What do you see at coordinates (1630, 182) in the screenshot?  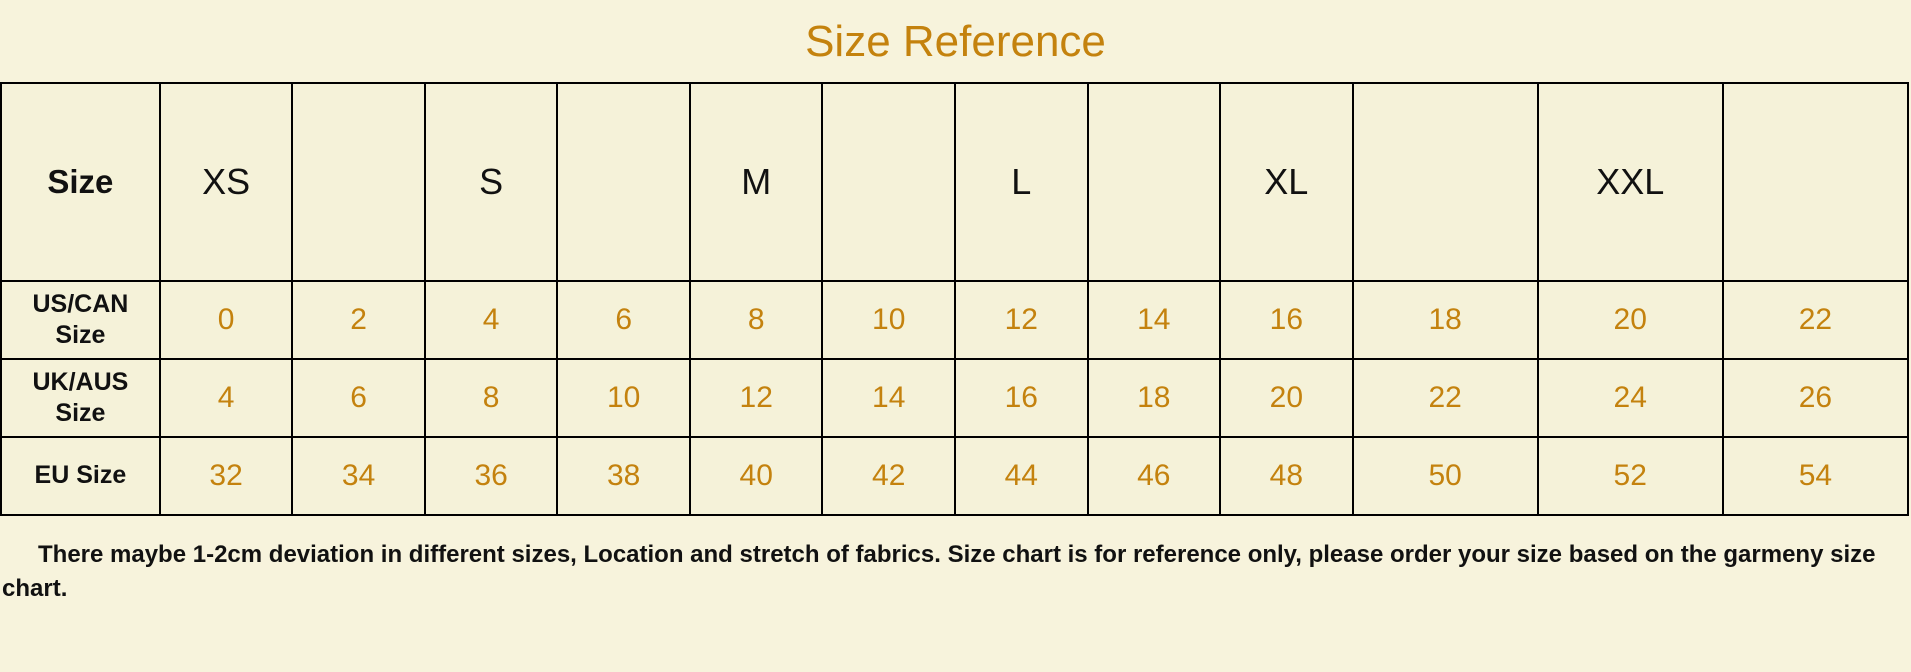 I see `header-size-xxl: XXL` at bounding box center [1630, 182].